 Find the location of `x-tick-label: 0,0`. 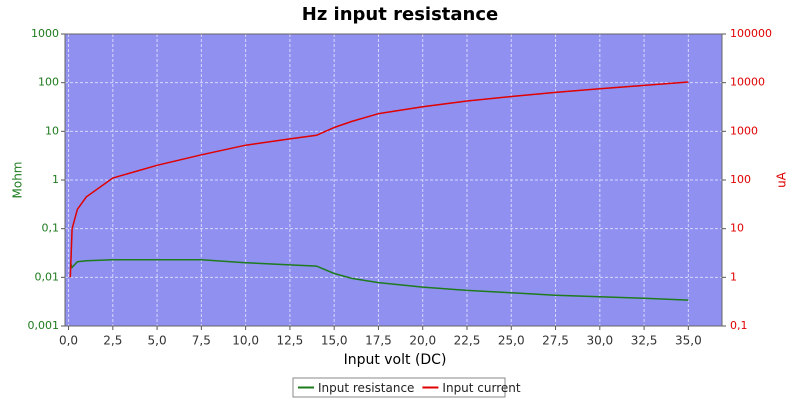

x-tick-label: 0,0 is located at coordinates (68, 341).